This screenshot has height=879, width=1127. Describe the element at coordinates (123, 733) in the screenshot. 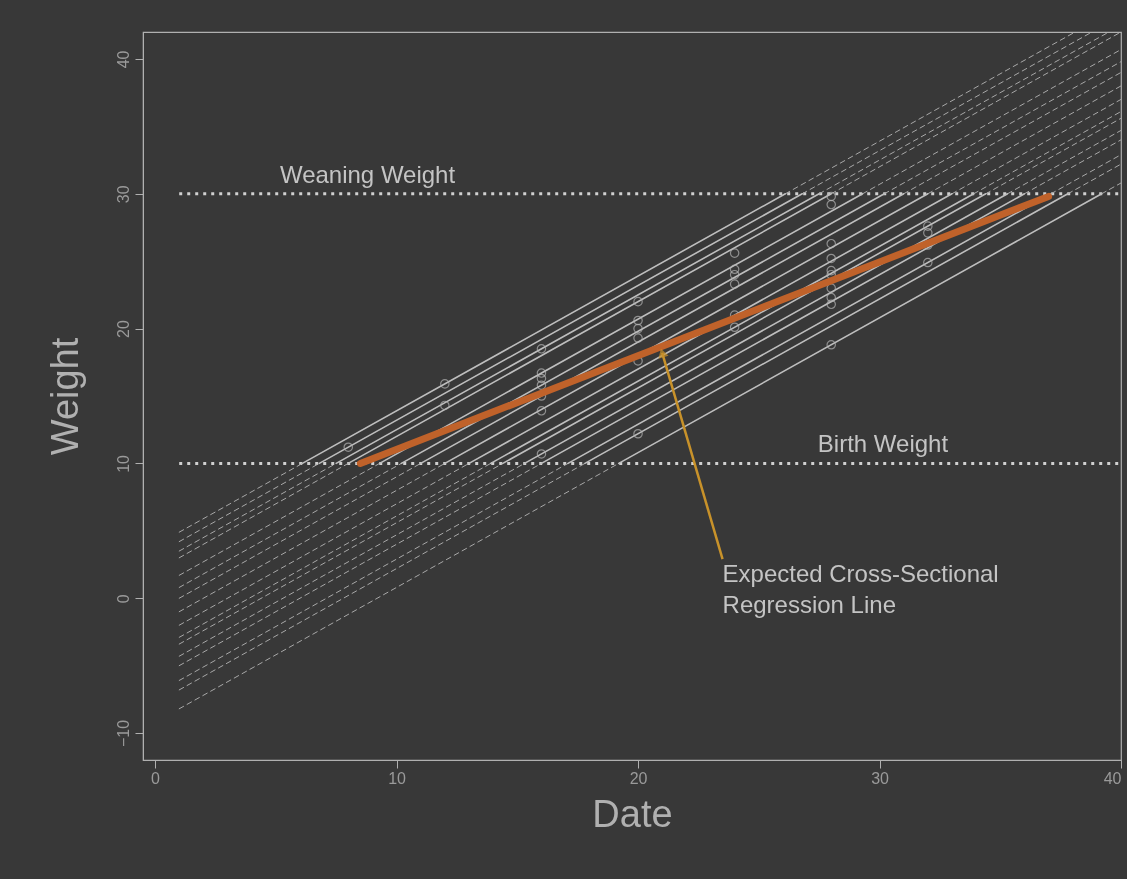

I see `y-tick-label: −10` at that location.